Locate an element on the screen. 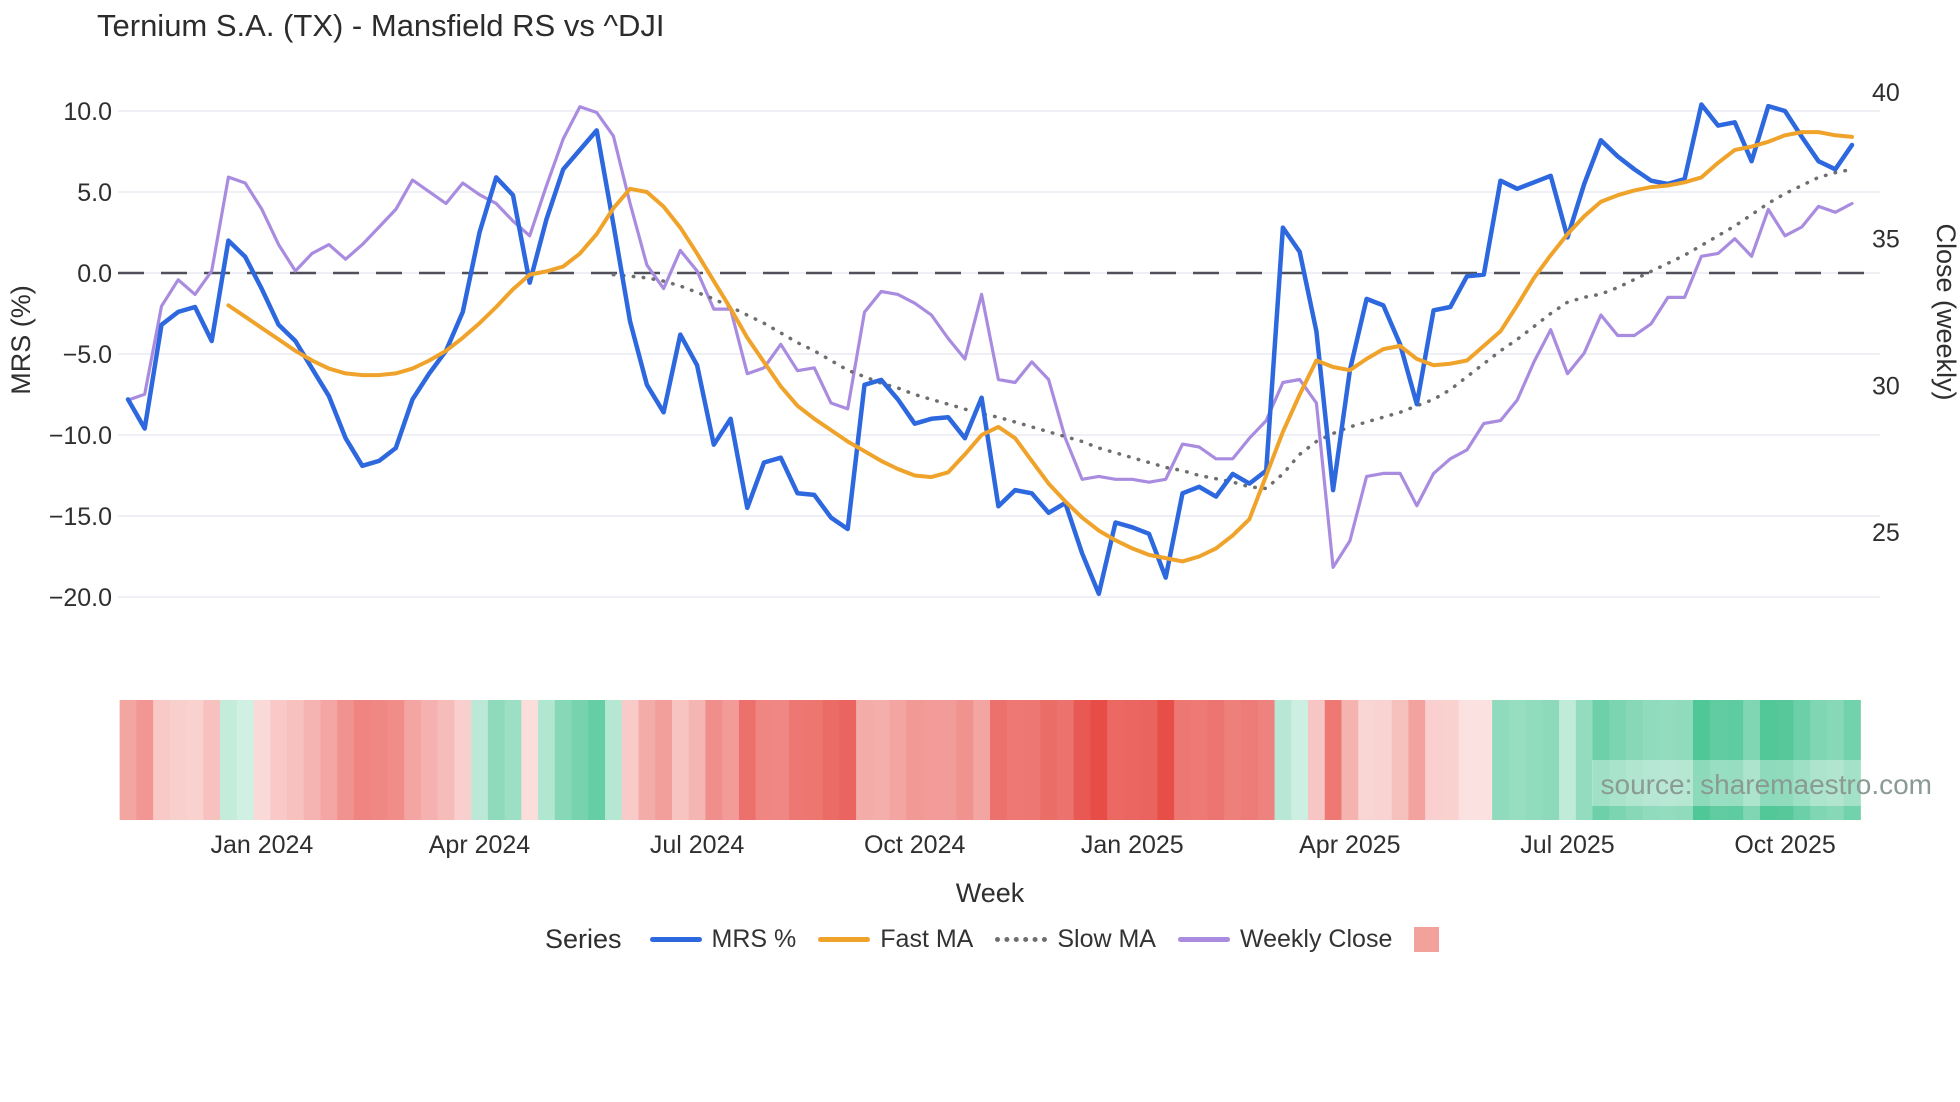 This screenshot has width=1960, height=1102. right-axis-tick-label: 30 is located at coordinates (1886, 386).